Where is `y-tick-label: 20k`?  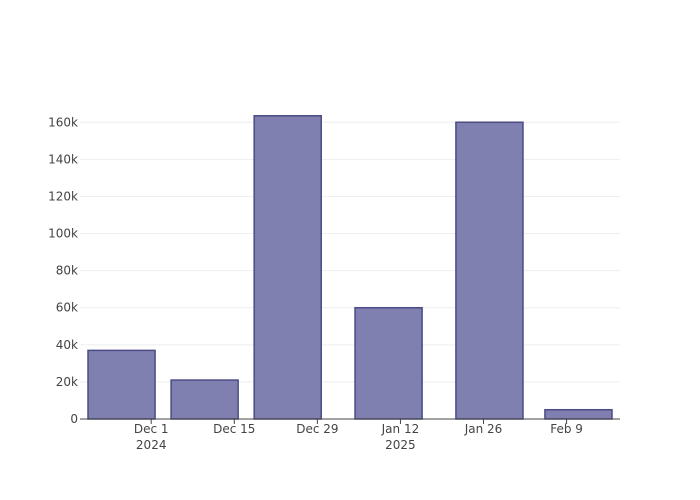
y-tick-label: 20k is located at coordinates (67, 382).